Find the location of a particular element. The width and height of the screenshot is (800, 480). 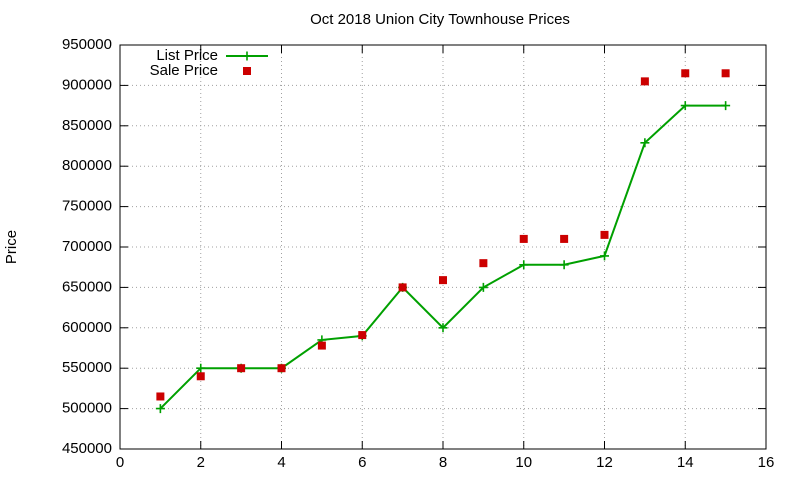

y-tick-label: 550000 is located at coordinates (87, 367).